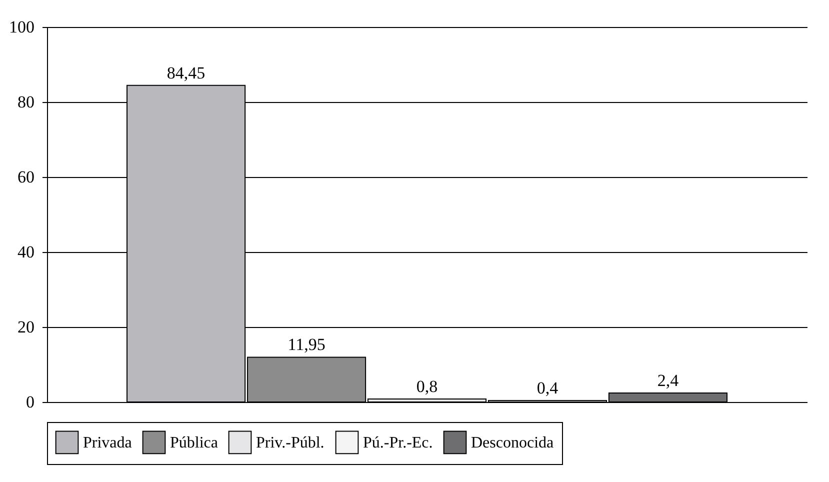 The width and height of the screenshot is (829, 482). Describe the element at coordinates (547, 388) in the screenshot. I see `data-label: 0,4` at that location.